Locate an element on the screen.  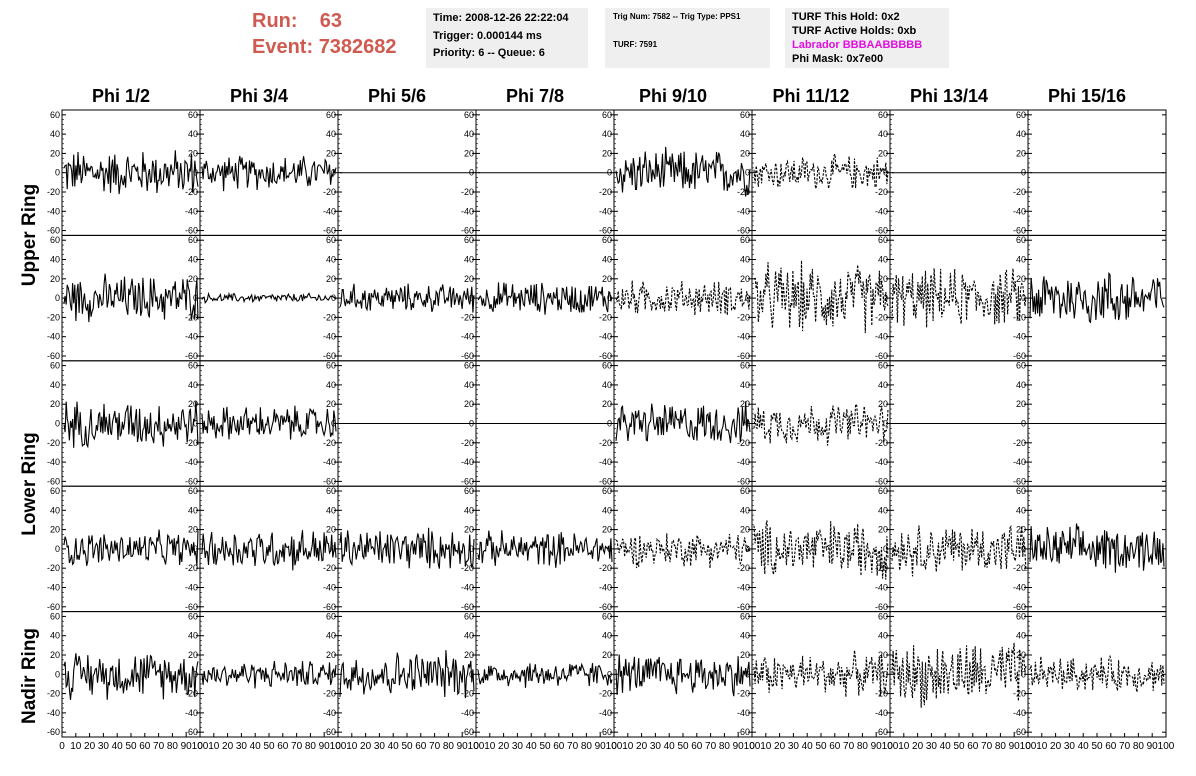
panel-r1-c0: -60 -40 -20 0 20 40 60 is located at coordinates (124, 298).